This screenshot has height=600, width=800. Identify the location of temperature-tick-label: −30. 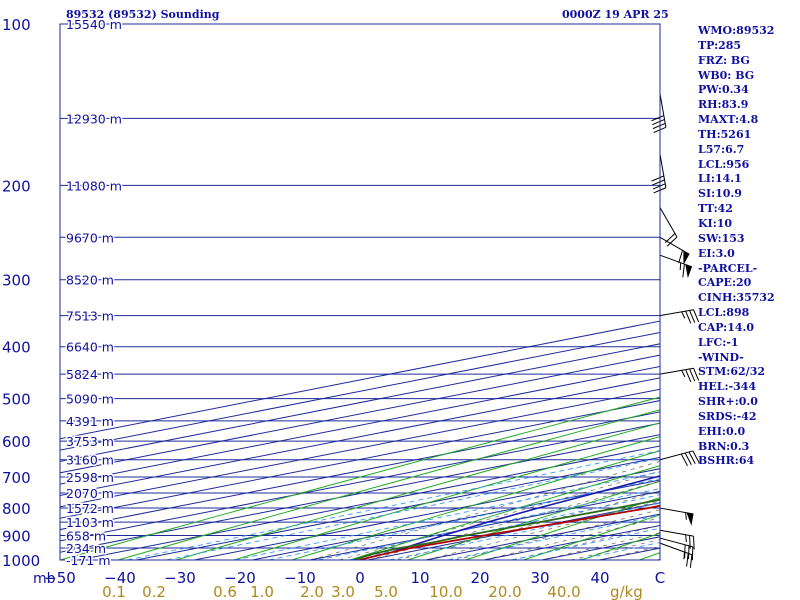
(180, 578).